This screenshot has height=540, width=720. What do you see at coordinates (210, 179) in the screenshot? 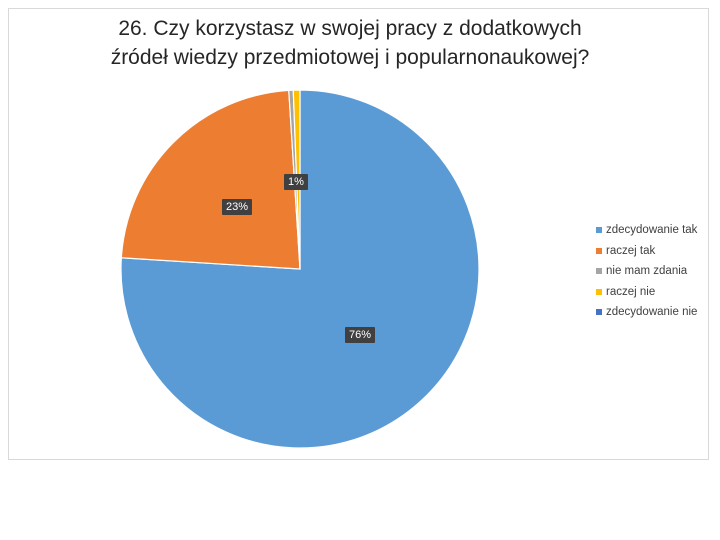
I see `pie-slice-raczej-tak` at bounding box center [210, 179].